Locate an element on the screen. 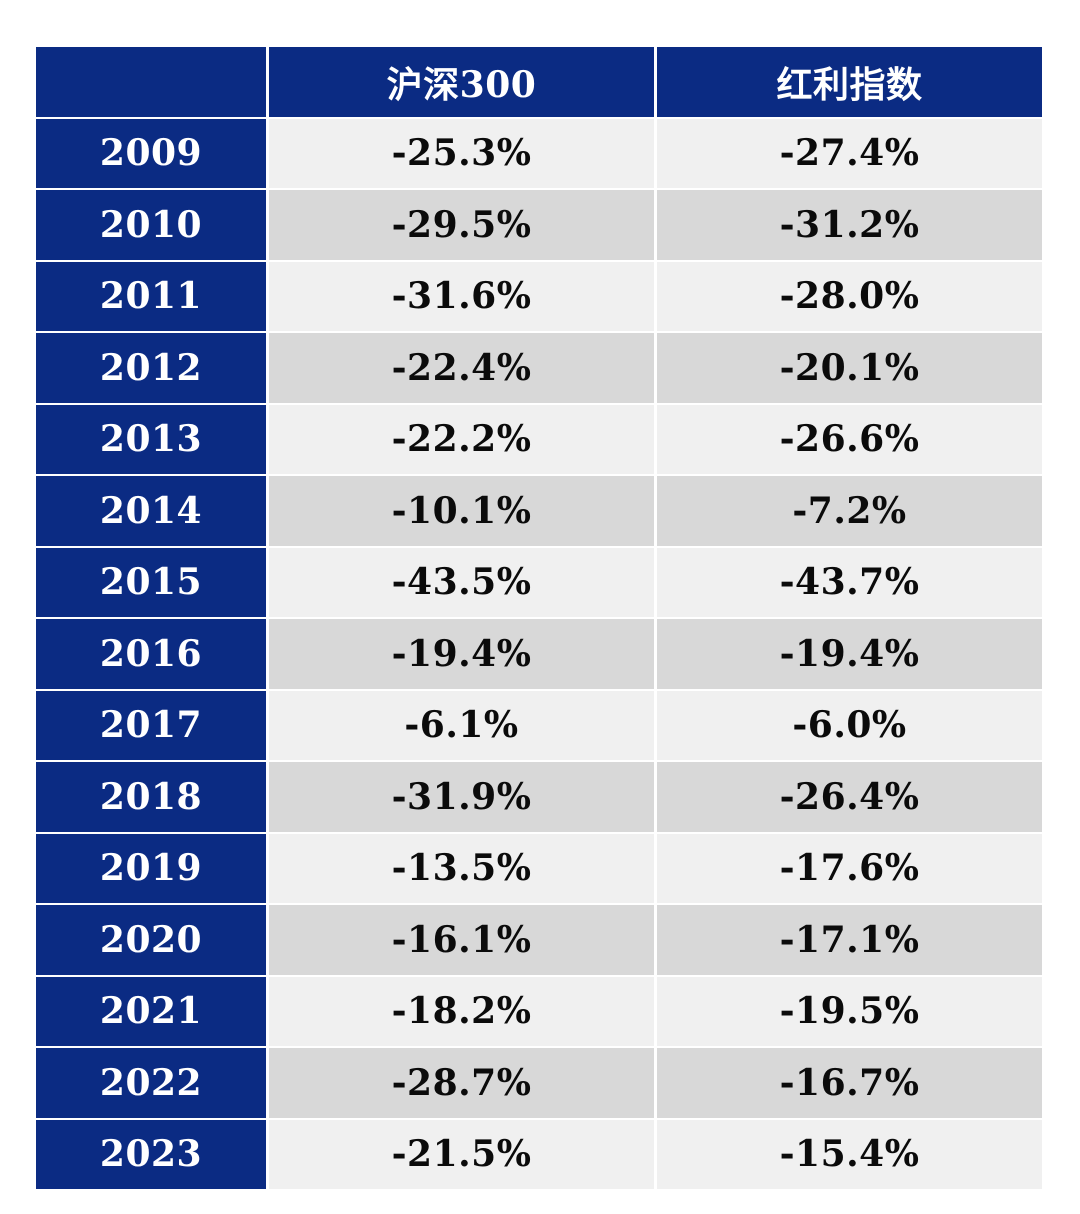 The height and width of the screenshot is (1214, 1080). year-cell: 2012 is located at coordinates (151, 368).